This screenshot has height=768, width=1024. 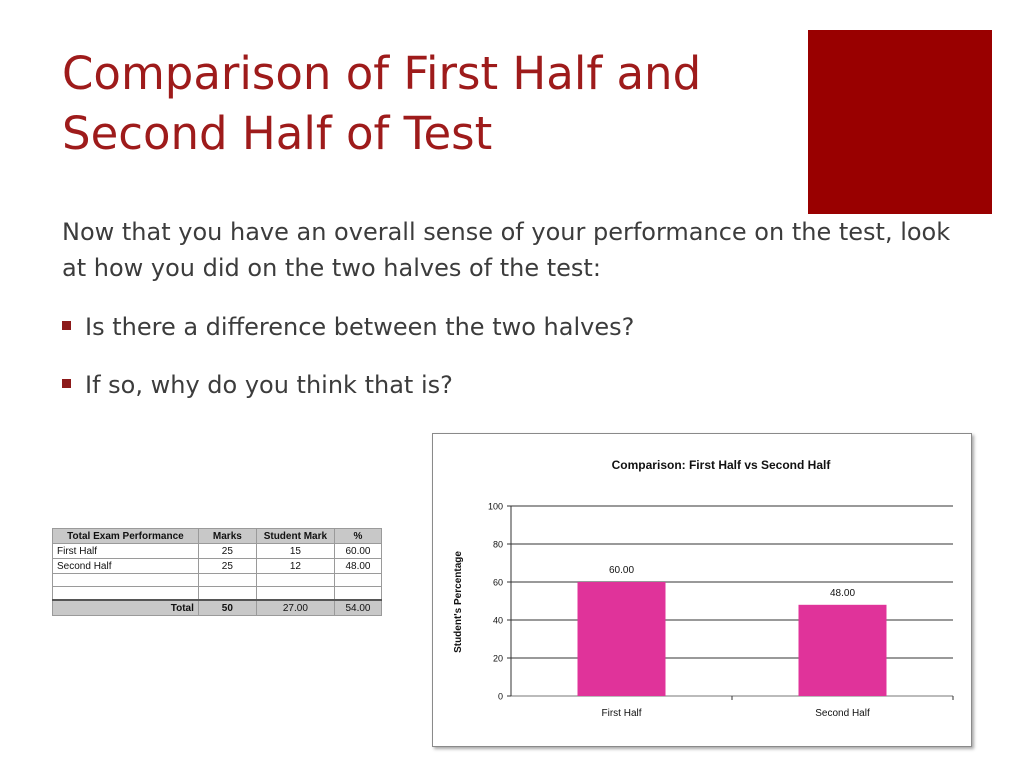 What do you see at coordinates (295, 566) in the screenshot?
I see `table-cell: 12` at bounding box center [295, 566].